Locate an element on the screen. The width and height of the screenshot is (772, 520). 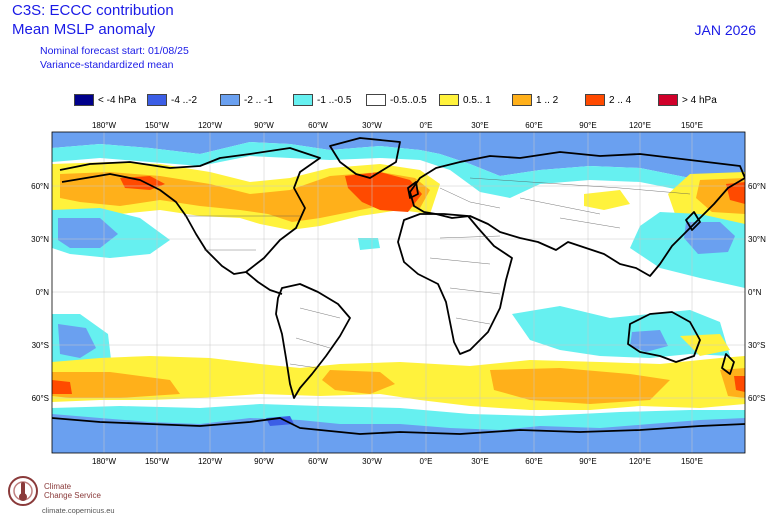
legend-label: < -4 hPa is located at coordinates (117, 100).